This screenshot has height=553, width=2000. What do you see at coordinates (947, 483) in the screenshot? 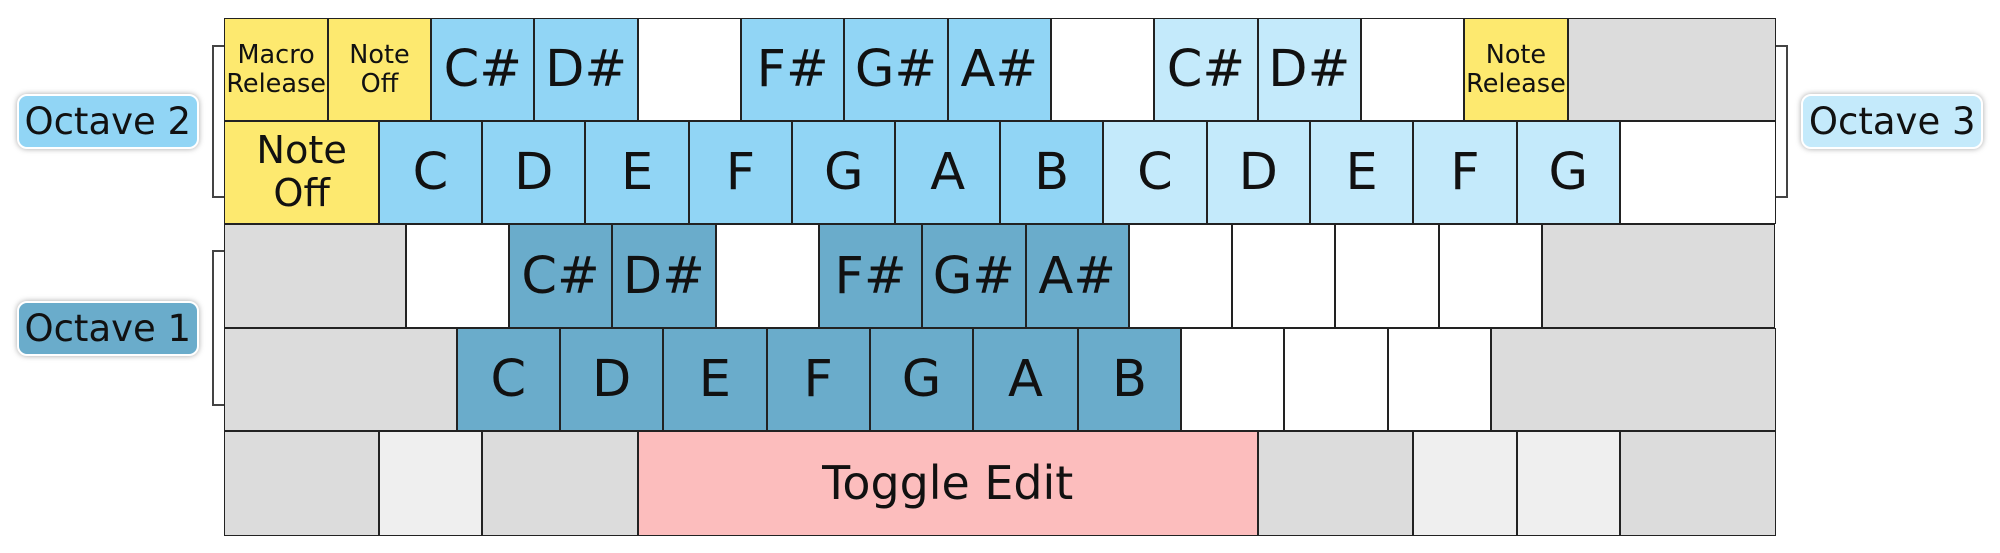
I see `key: Toggle Edit` at bounding box center [947, 483].